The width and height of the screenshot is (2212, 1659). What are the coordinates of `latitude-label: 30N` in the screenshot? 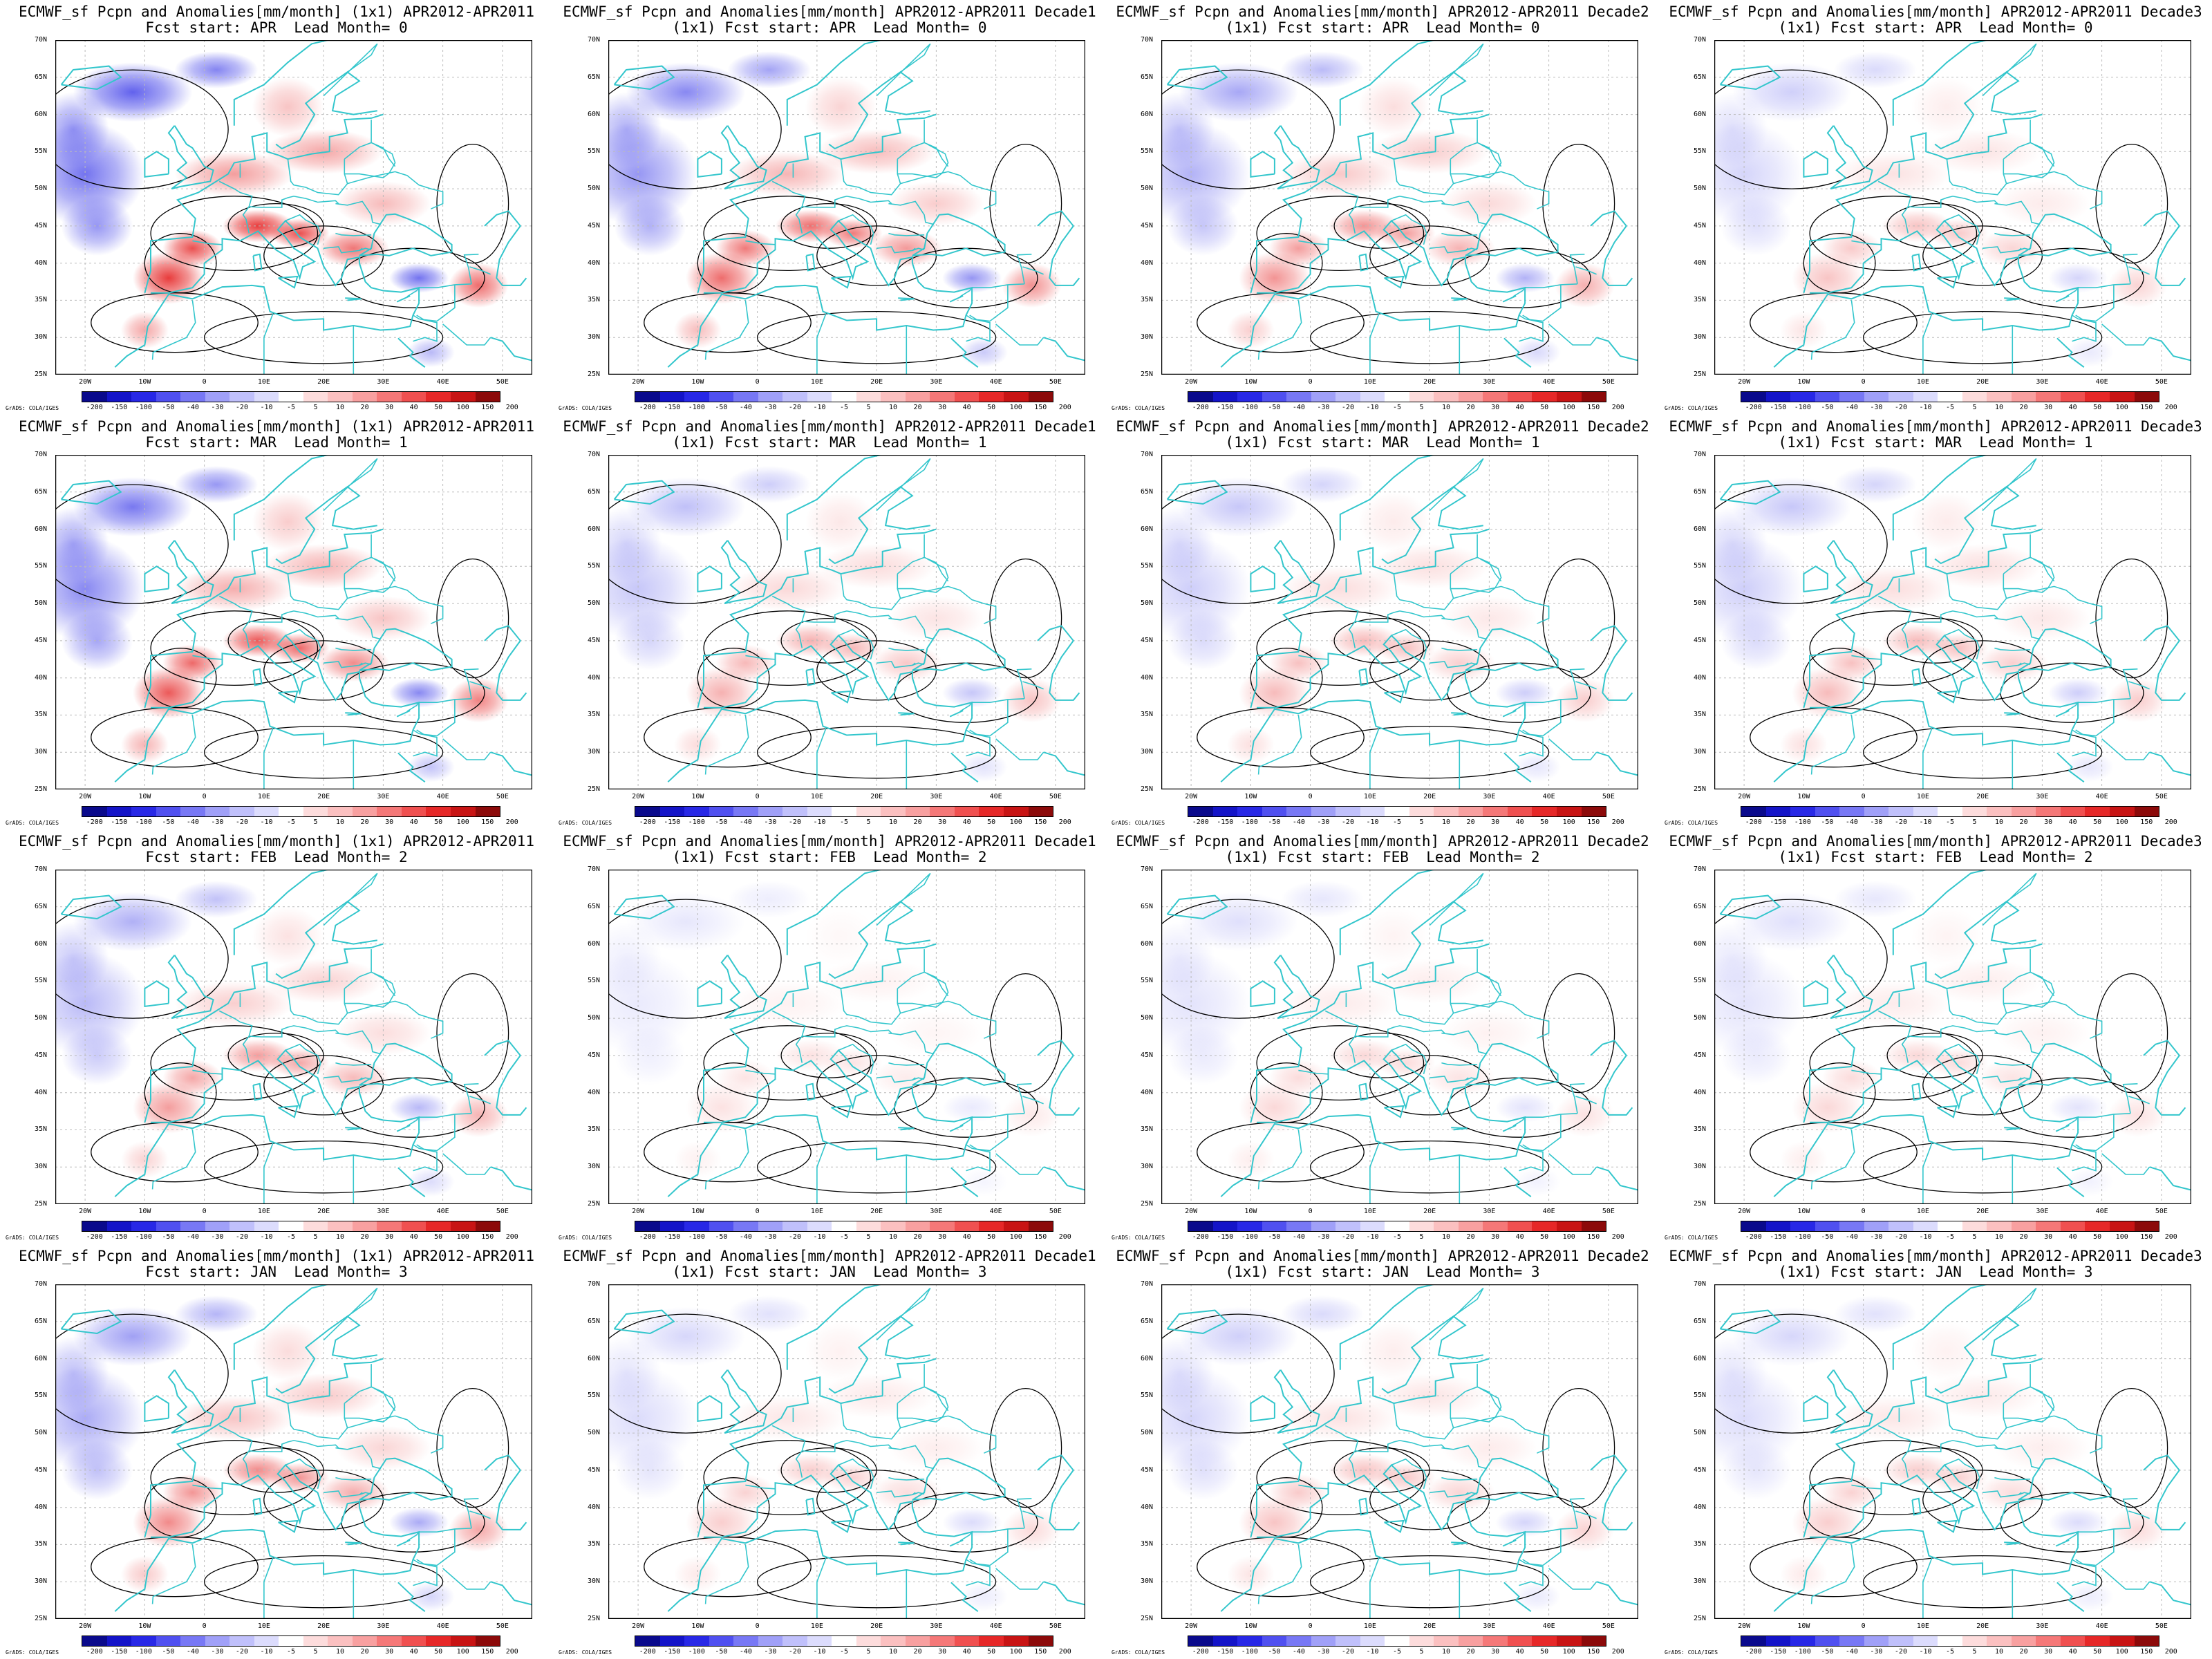 It's located at (1700, 337).